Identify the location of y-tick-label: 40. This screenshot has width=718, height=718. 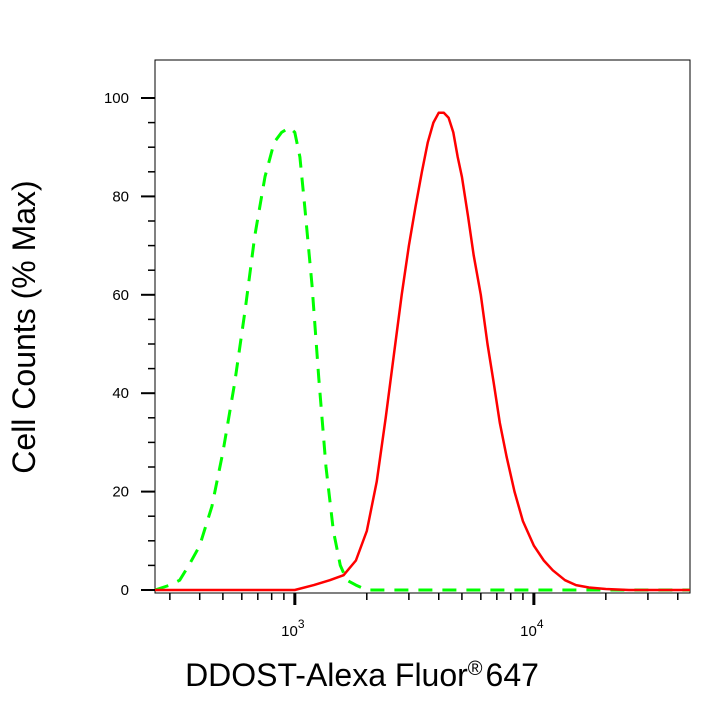
(120, 393).